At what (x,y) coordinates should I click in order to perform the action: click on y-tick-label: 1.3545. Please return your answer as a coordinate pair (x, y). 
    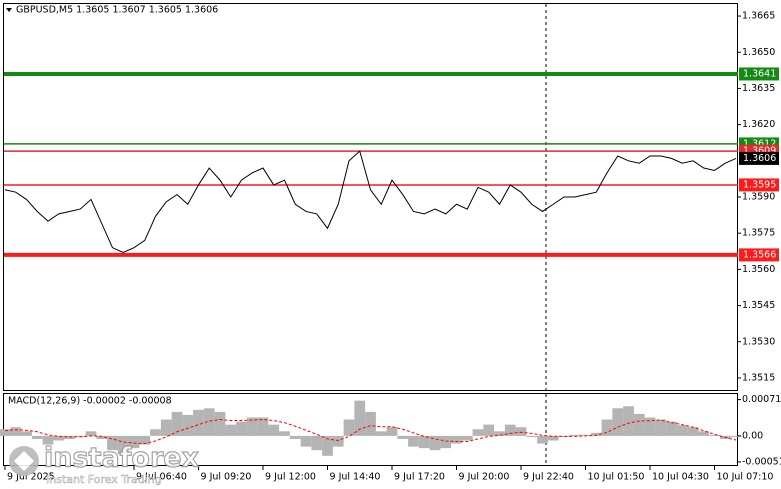
    Looking at the image, I should click on (758, 305).